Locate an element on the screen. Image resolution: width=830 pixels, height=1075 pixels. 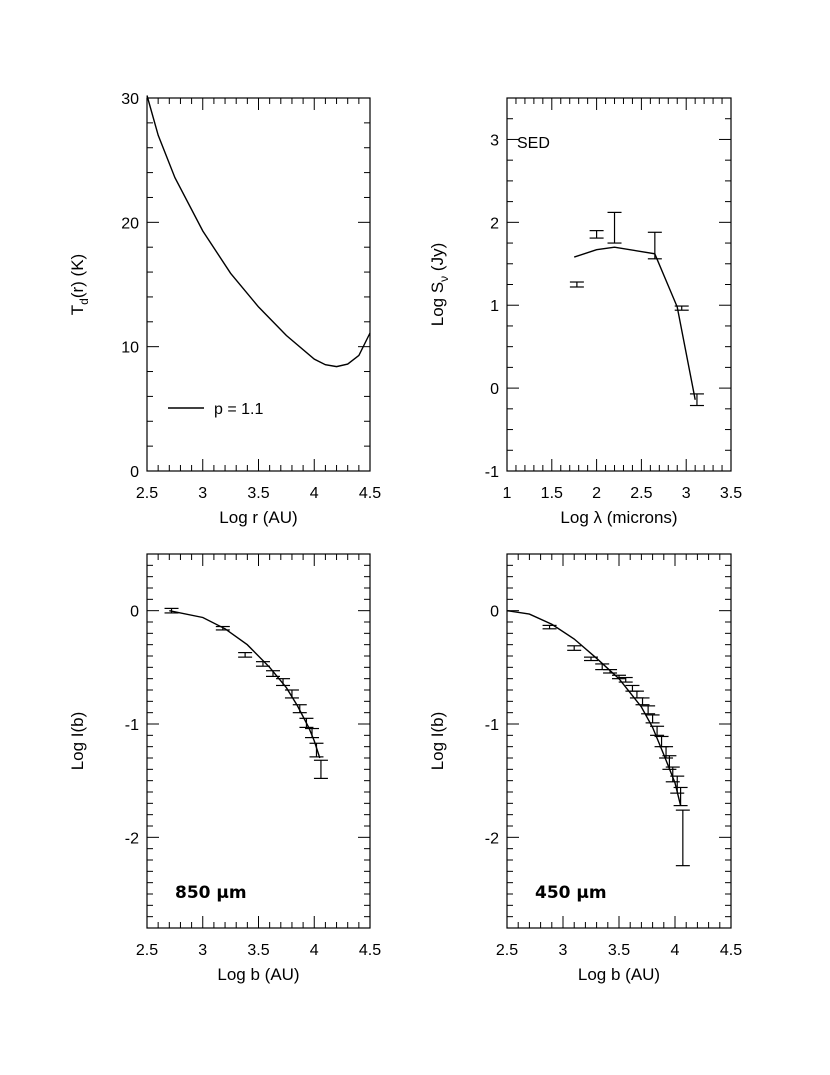
panel-annotation: 850 μm is located at coordinates (211, 893).